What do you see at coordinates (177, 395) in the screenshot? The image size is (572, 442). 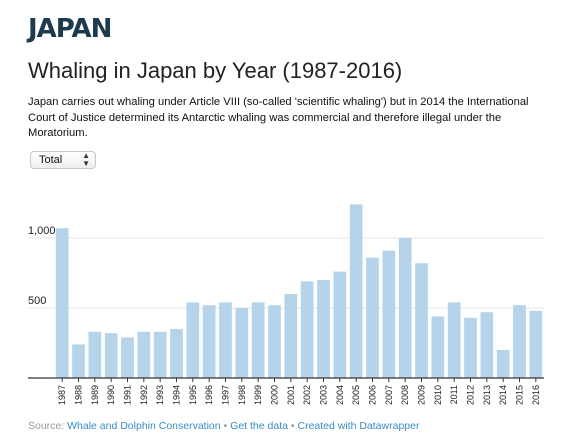 I see `x-tick-label: 1994` at bounding box center [177, 395].